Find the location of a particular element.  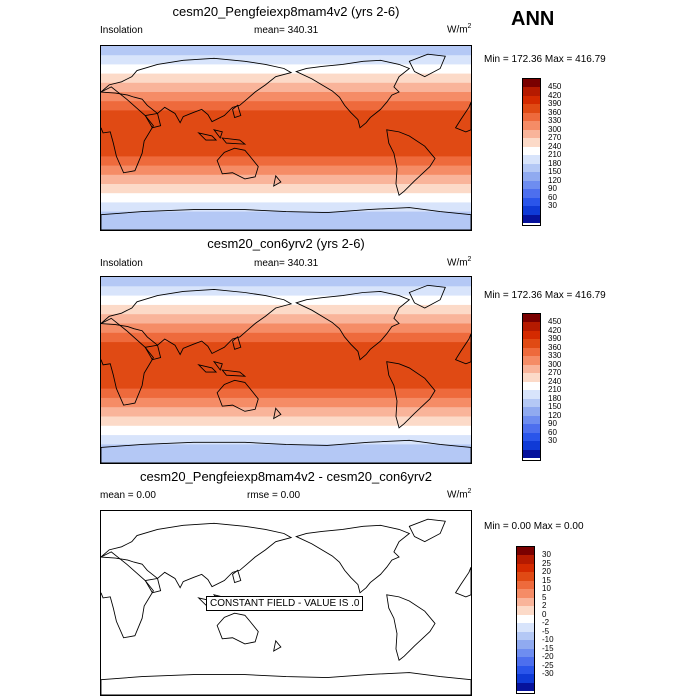

colorbar-tick-label: -20 is located at coordinates (548, 657).